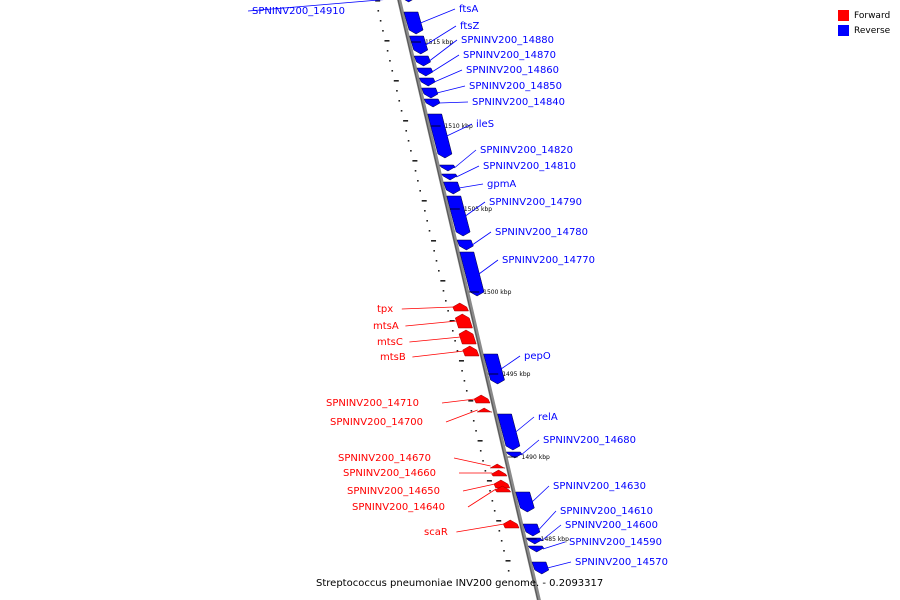  I want to click on gene-label: SPNINV200_14610, so click(606, 511).